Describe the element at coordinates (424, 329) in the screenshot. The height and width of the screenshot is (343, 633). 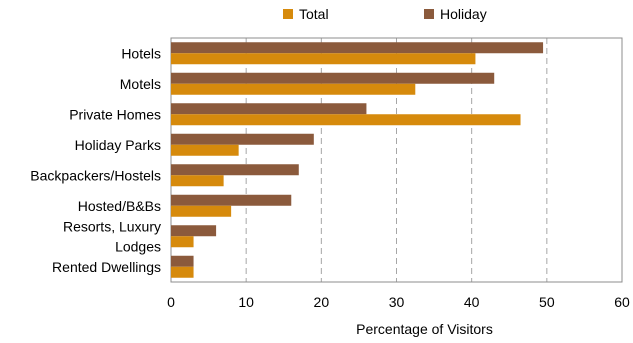
I see `x-axis-label: Percentage of Visitors` at that location.